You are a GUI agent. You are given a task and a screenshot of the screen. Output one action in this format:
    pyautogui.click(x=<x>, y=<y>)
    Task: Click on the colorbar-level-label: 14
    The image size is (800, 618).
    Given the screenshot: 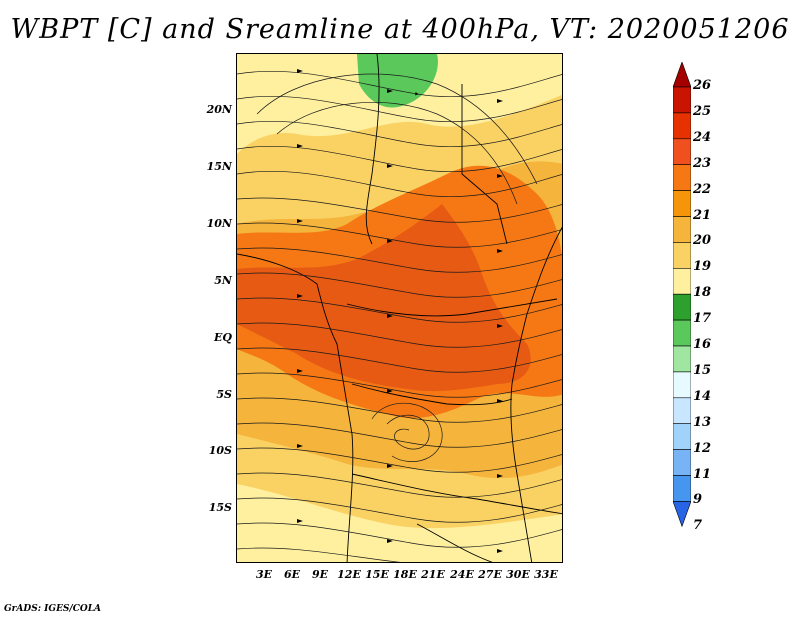 What is the action you would take?
    pyautogui.click(x=702, y=396)
    